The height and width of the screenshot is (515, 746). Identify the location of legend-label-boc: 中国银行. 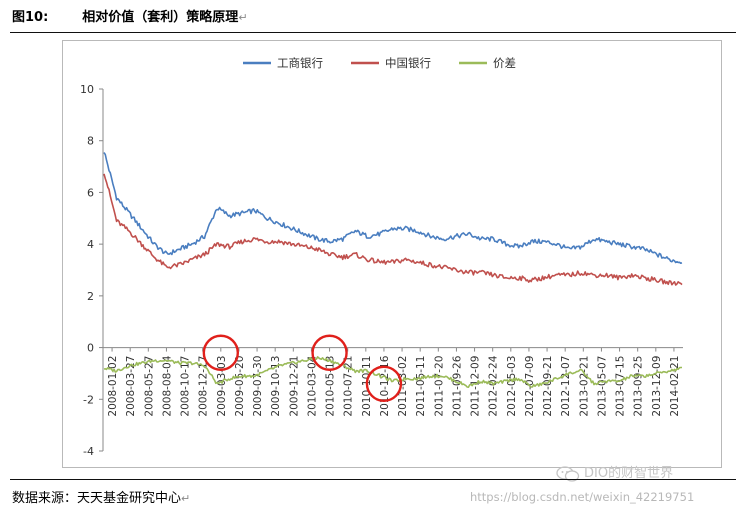
(408, 63).